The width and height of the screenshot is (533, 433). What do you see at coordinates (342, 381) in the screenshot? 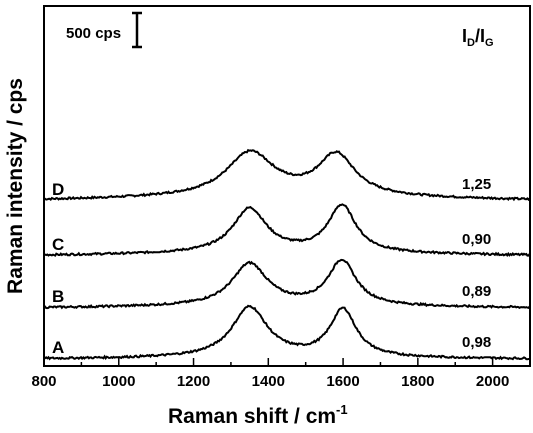
I see `x-tick-label: 1600` at bounding box center [342, 381].